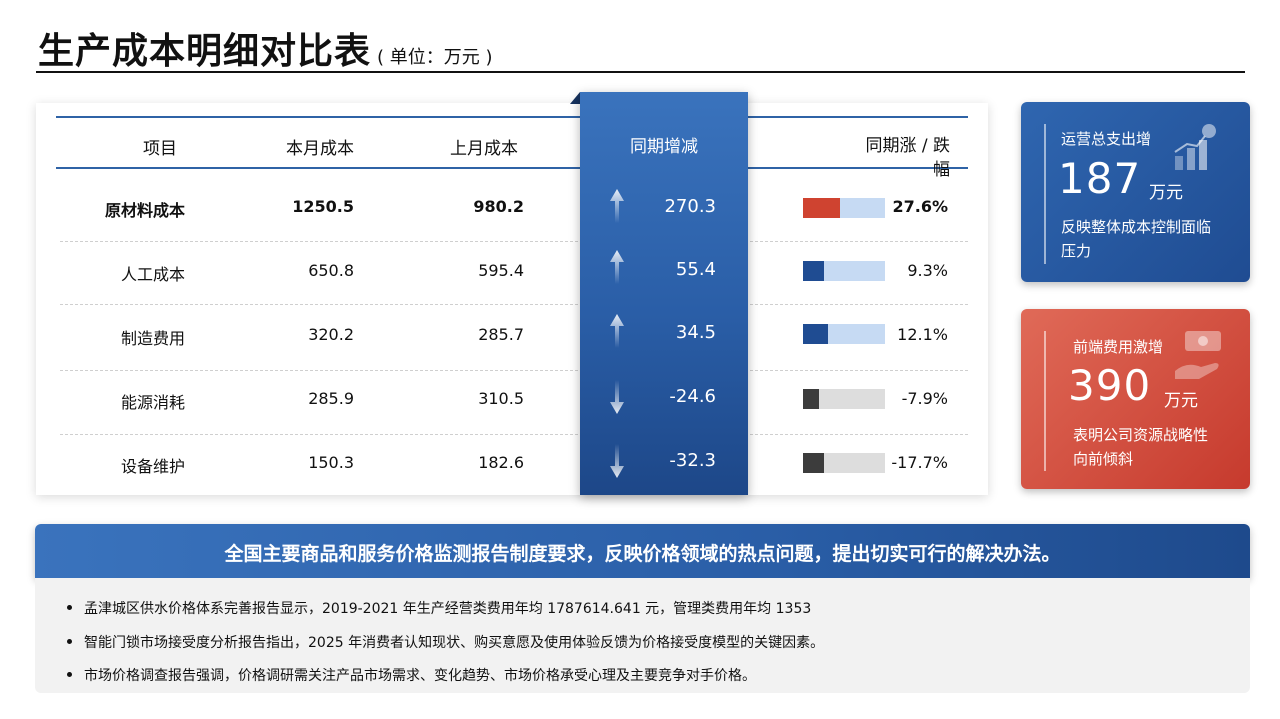 Image resolution: width=1280 pixels, height=719 pixels. What do you see at coordinates (924, 398) in the screenshot?
I see `row-pct: -7.9%` at bounding box center [924, 398].